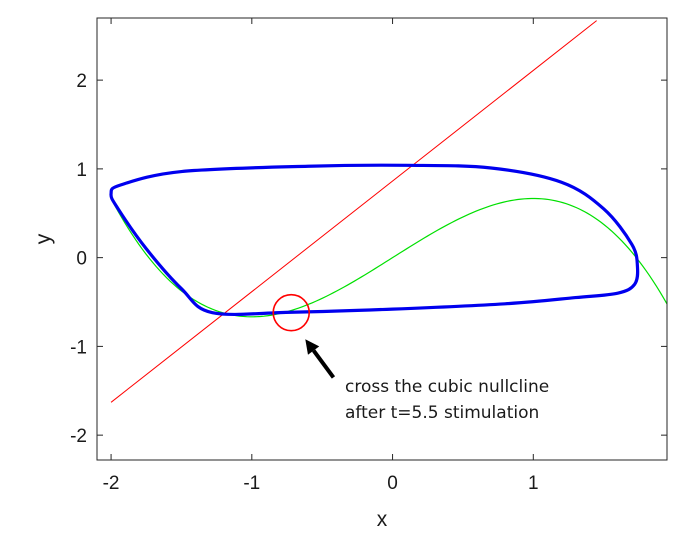 Image resolution: width=692 pixels, height=534 pixels. Describe the element at coordinates (111, 483) in the screenshot. I see `x-tick-label: -2` at that location.